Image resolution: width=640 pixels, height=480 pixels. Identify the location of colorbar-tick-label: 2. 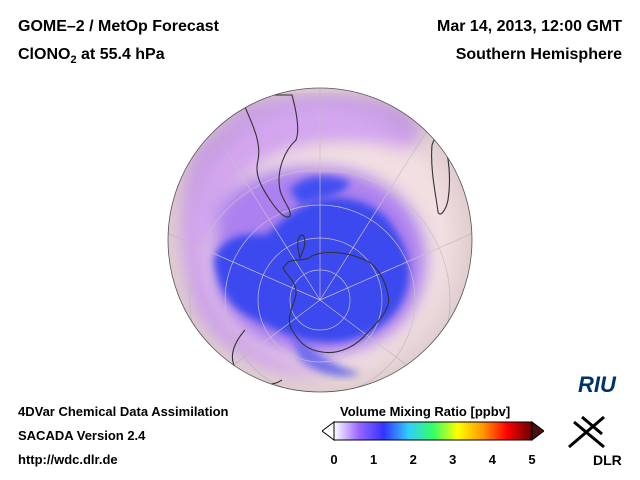
(413, 459).